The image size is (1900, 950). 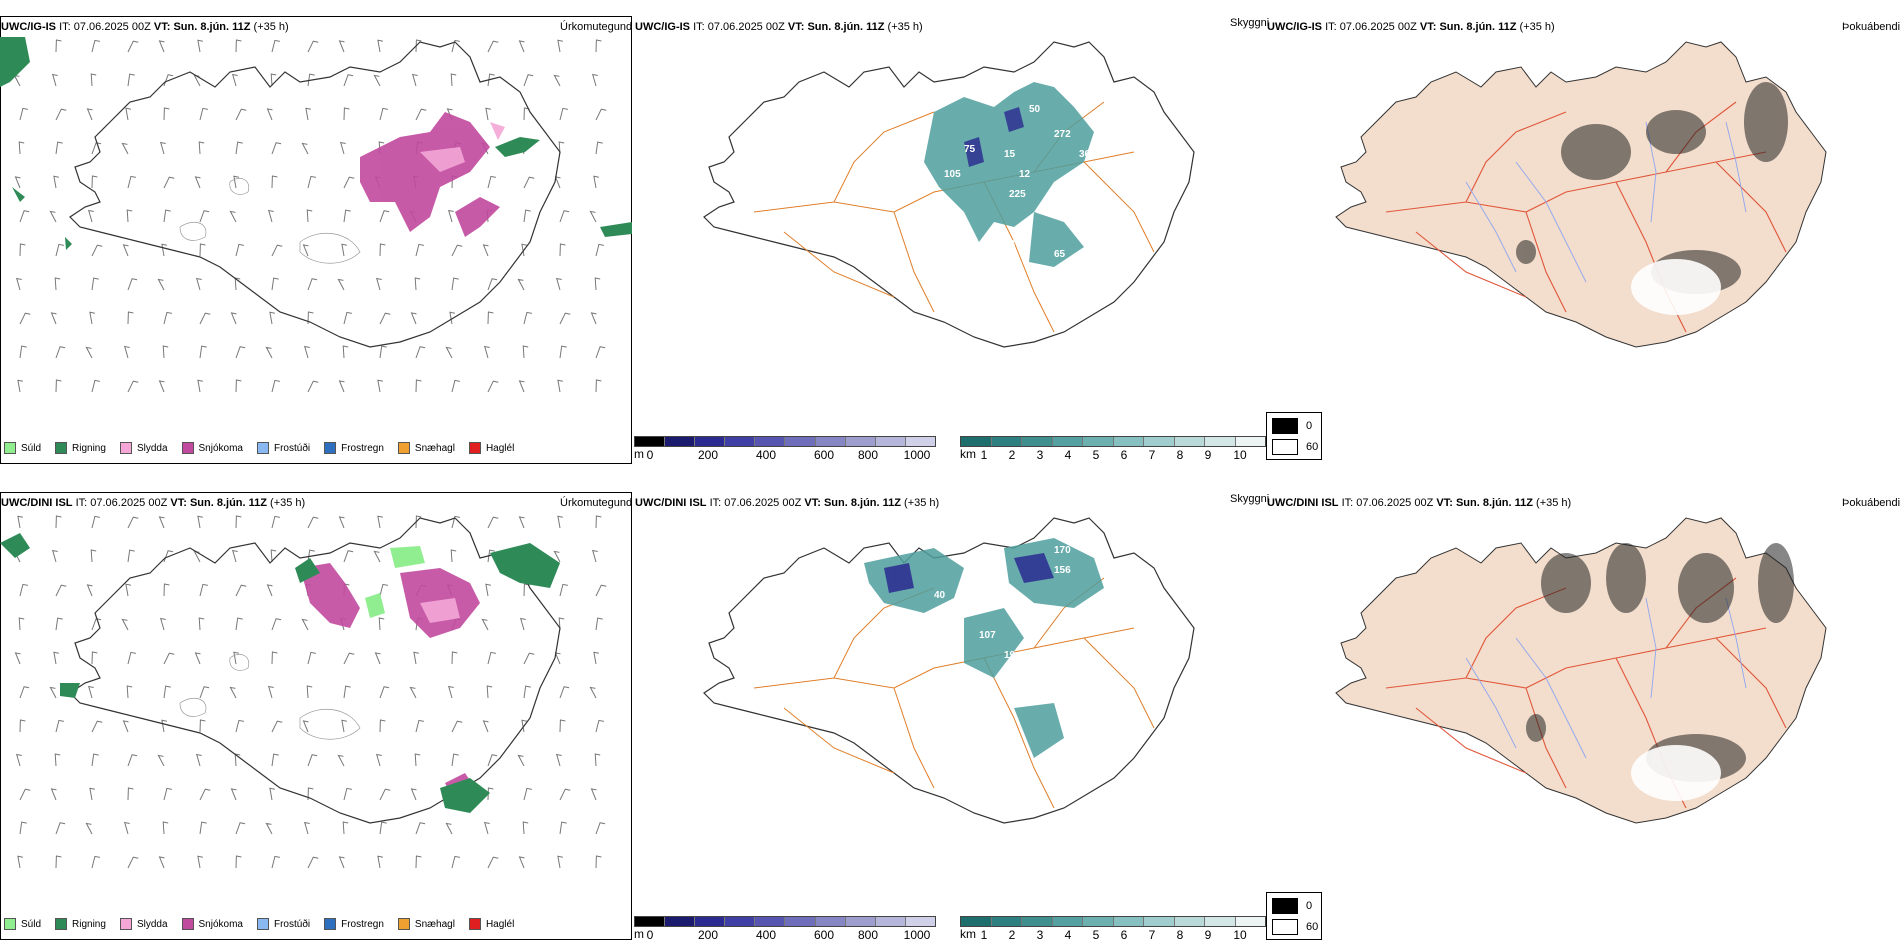 I want to click on ceiling-tick: 400, so click(x=766, y=935).